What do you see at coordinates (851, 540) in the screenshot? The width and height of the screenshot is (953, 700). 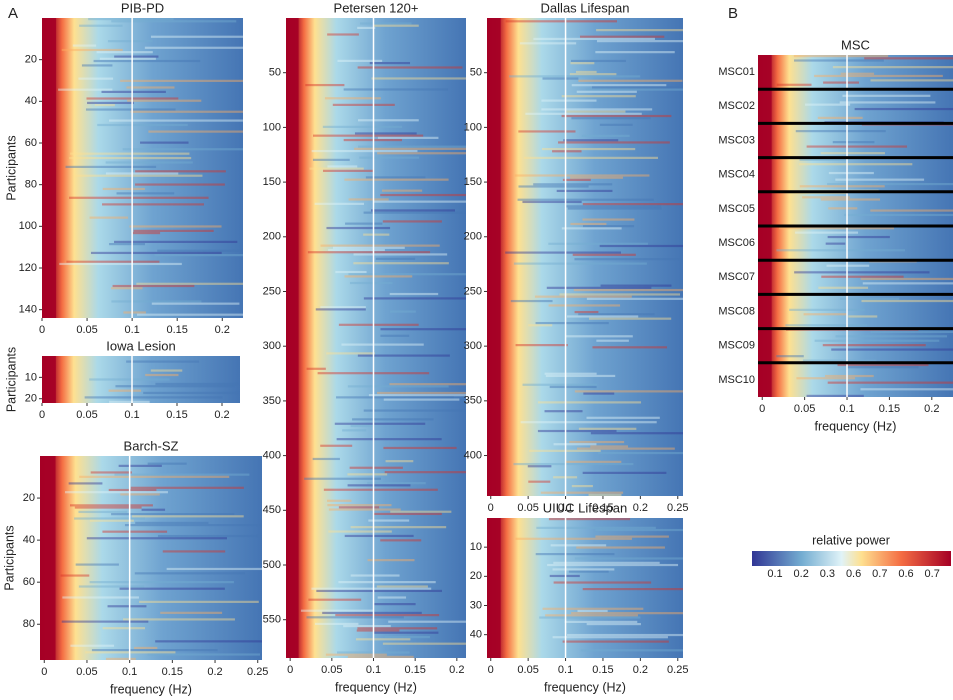 I see `colorbar-label: relative power` at bounding box center [851, 540].